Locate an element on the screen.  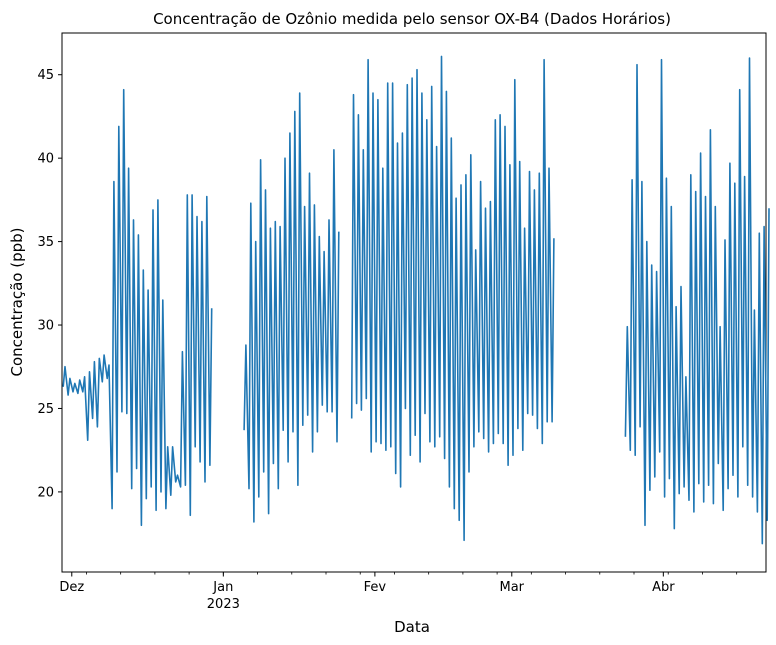
x-tick-label: Fev is located at coordinates (375, 587).